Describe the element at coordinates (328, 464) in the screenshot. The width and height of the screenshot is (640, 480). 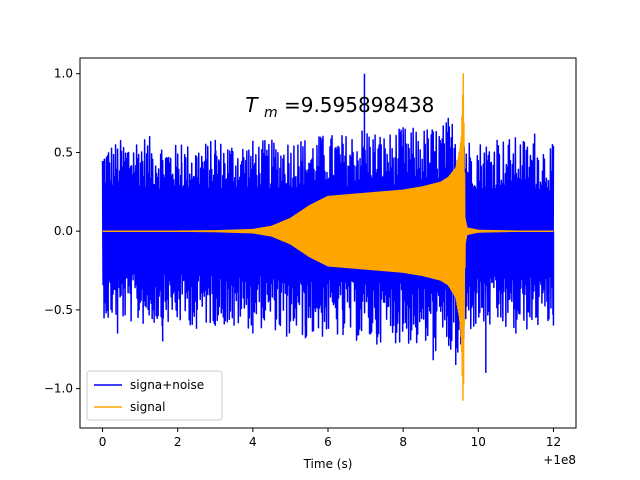
I see `x-axis-label: Time (s)` at that location.